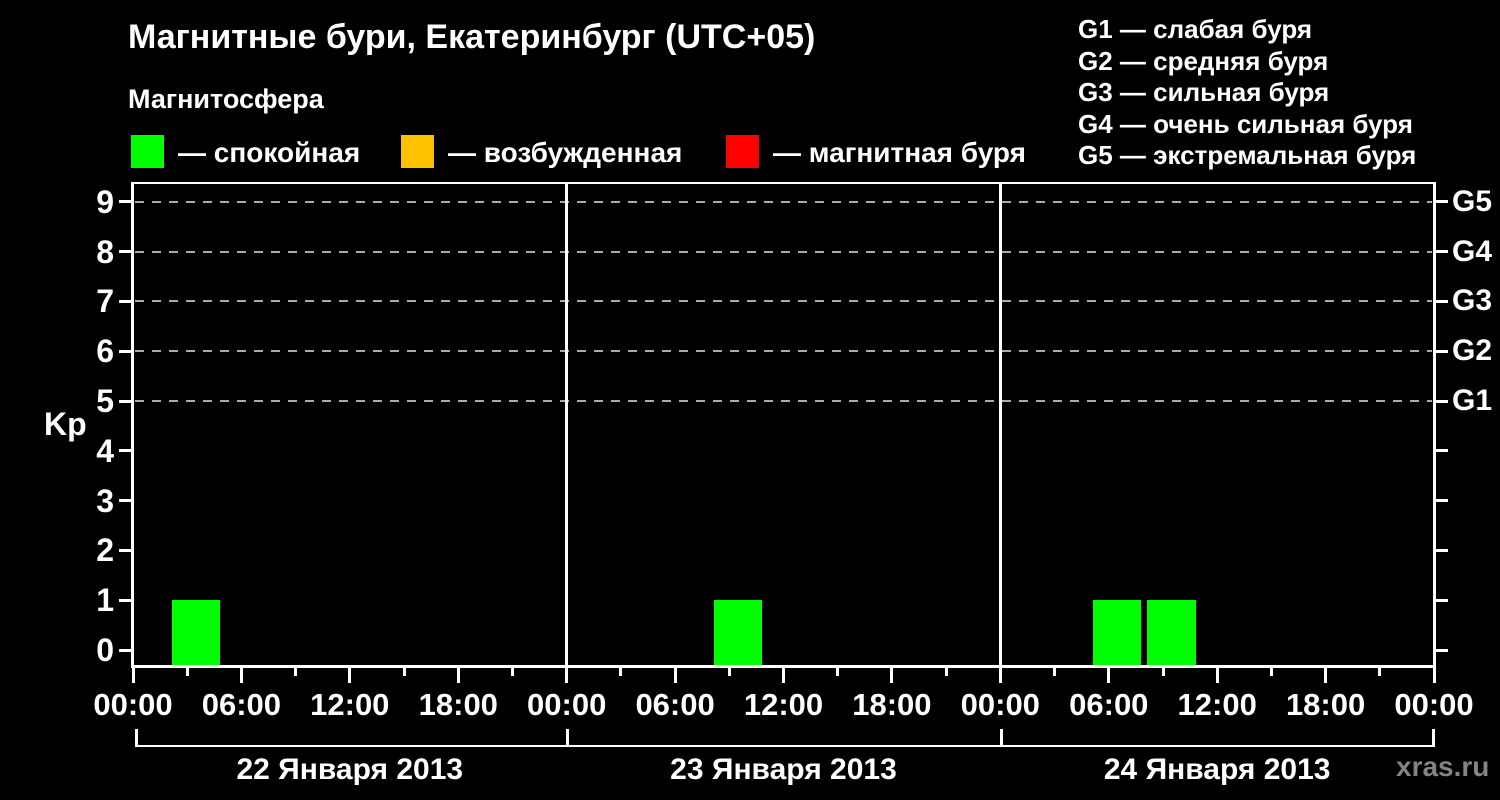 The width and height of the screenshot is (1500, 800). Describe the element at coordinates (1472, 351) in the screenshot. I see `right-axis-label-g2: G2` at that location.